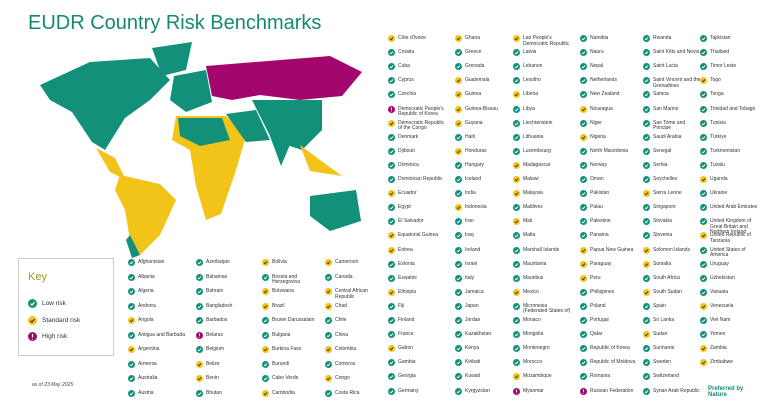 Image resolution: width=770 pixels, height=418 pixels. What do you see at coordinates (213, 363) in the screenshot?
I see `country-name: Belize` at bounding box center [213, 363].